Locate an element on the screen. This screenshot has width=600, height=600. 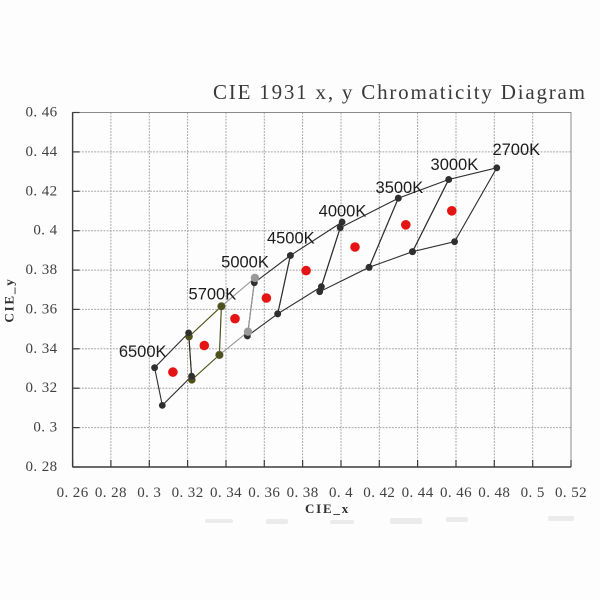
svg-text: 0. 52 is located at coordinates (571, 493).